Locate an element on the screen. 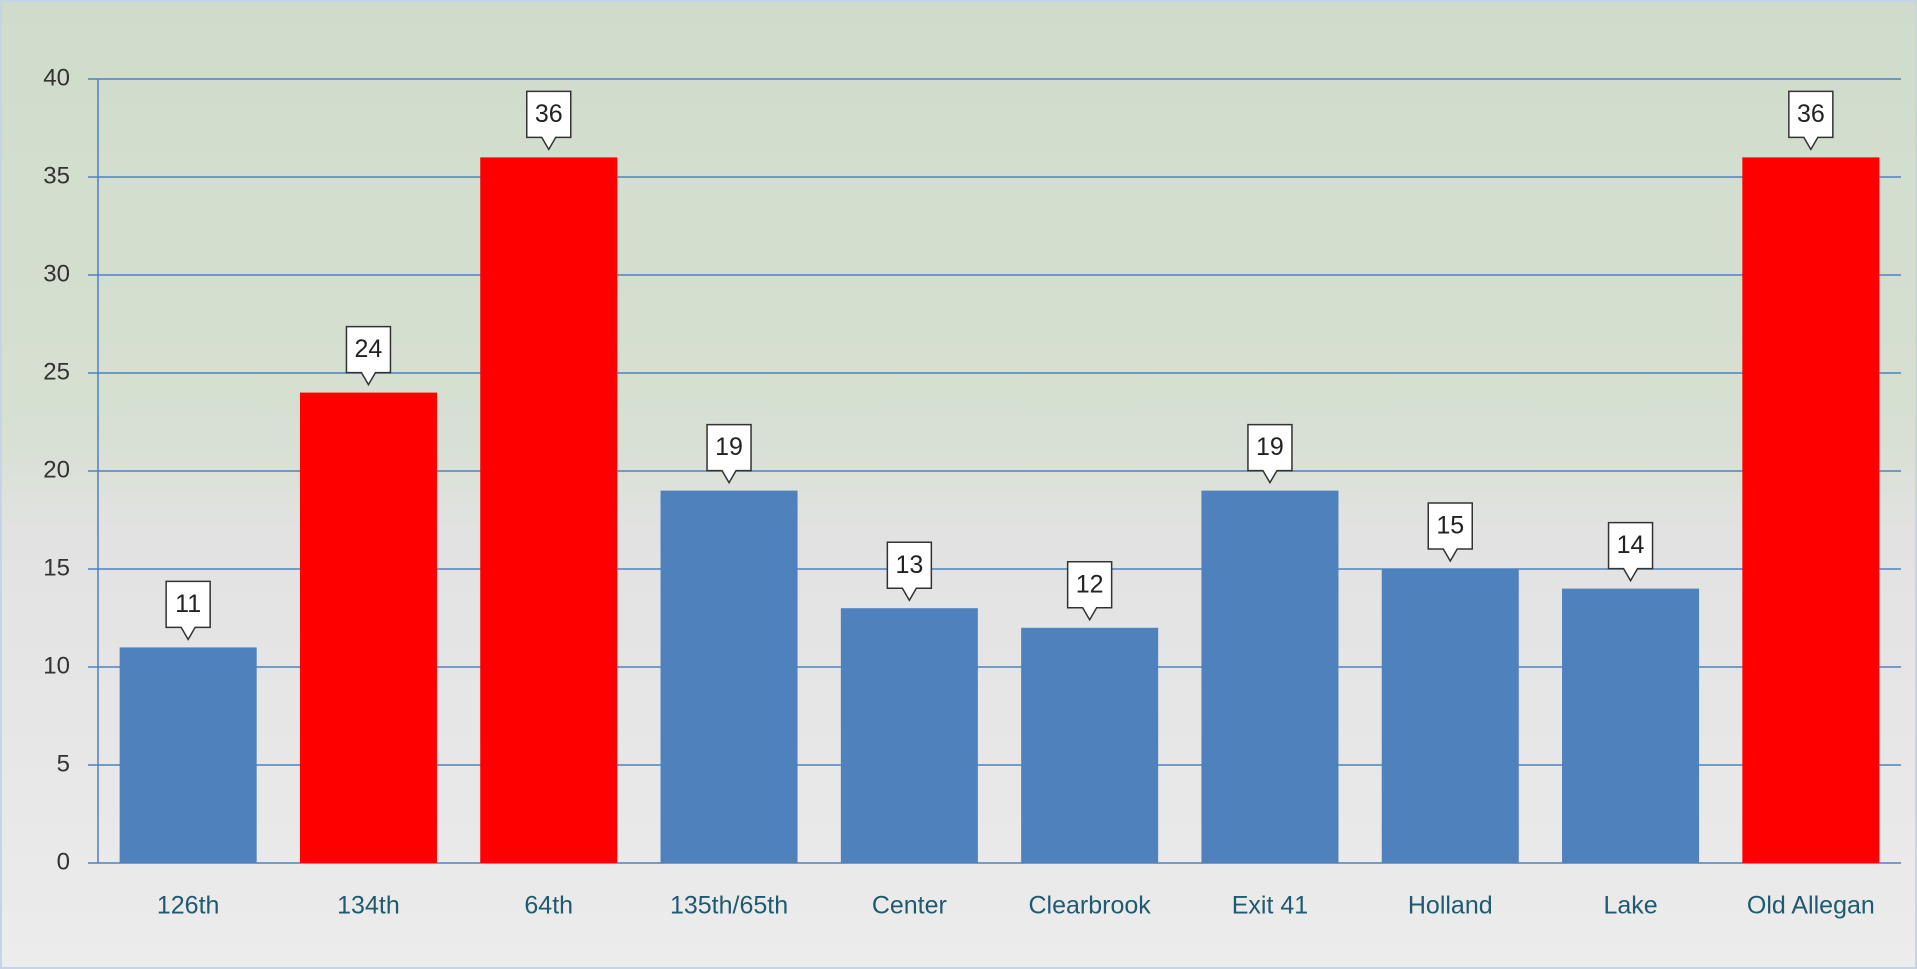 This screenshot has width=1917, height=969. x-tick-label: Center is located at coordinates (909, 906).